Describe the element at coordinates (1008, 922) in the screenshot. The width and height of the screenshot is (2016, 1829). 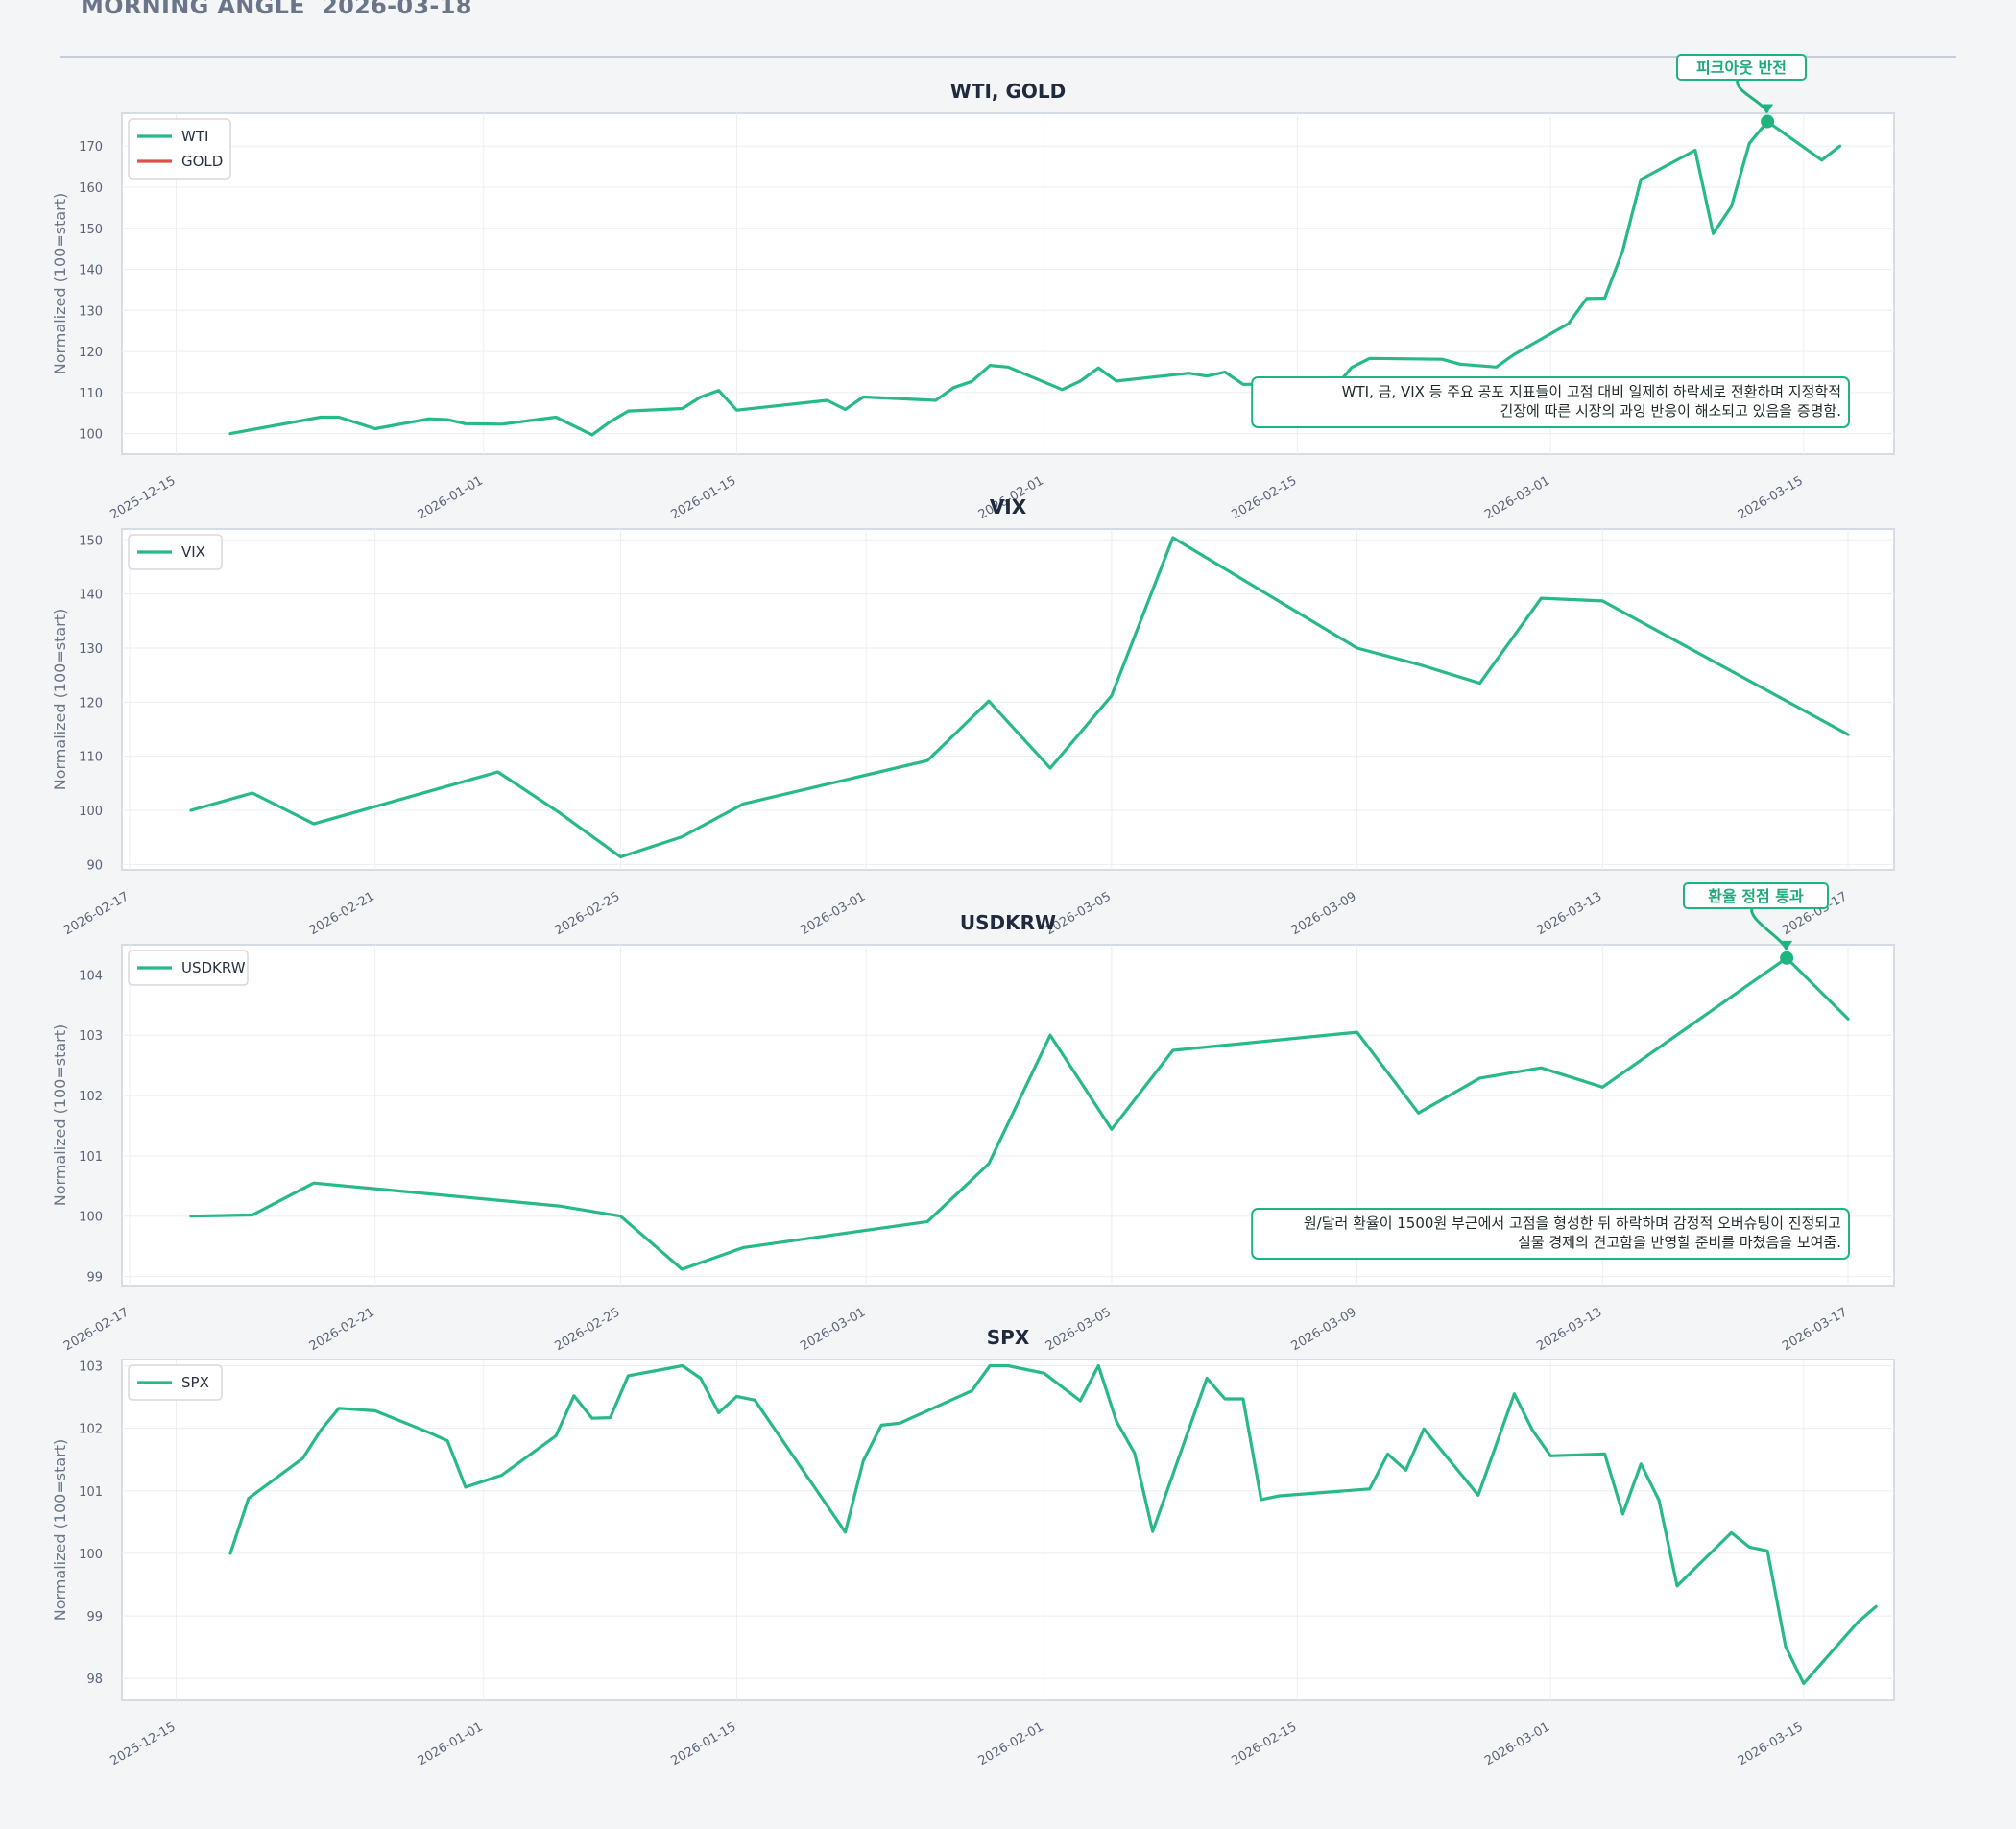
I see `chart-title: USDKRW` at that location.